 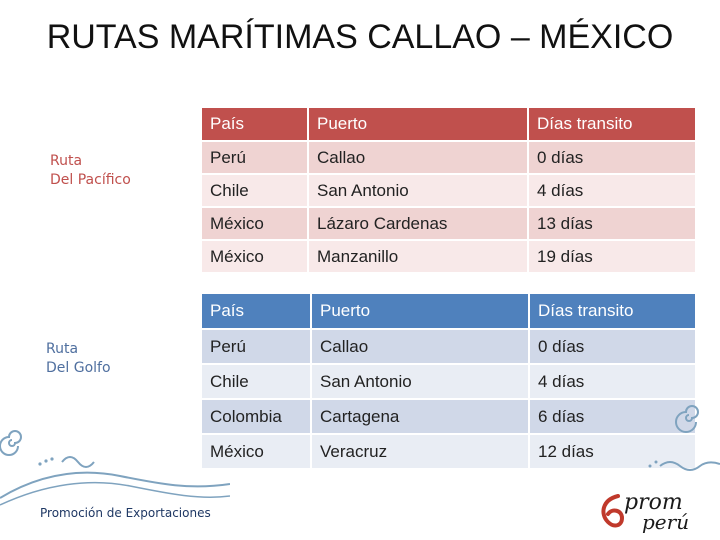 What do you see at coordinates (684, 438) in the screenshot?
I see `spiral-ornament-icon` at bounding box center [684, 438].